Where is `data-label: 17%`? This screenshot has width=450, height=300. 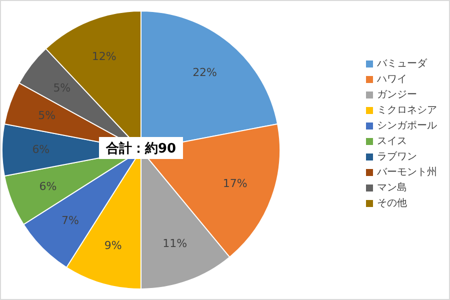
data-label: 17% is located at coordinates (235, 183).